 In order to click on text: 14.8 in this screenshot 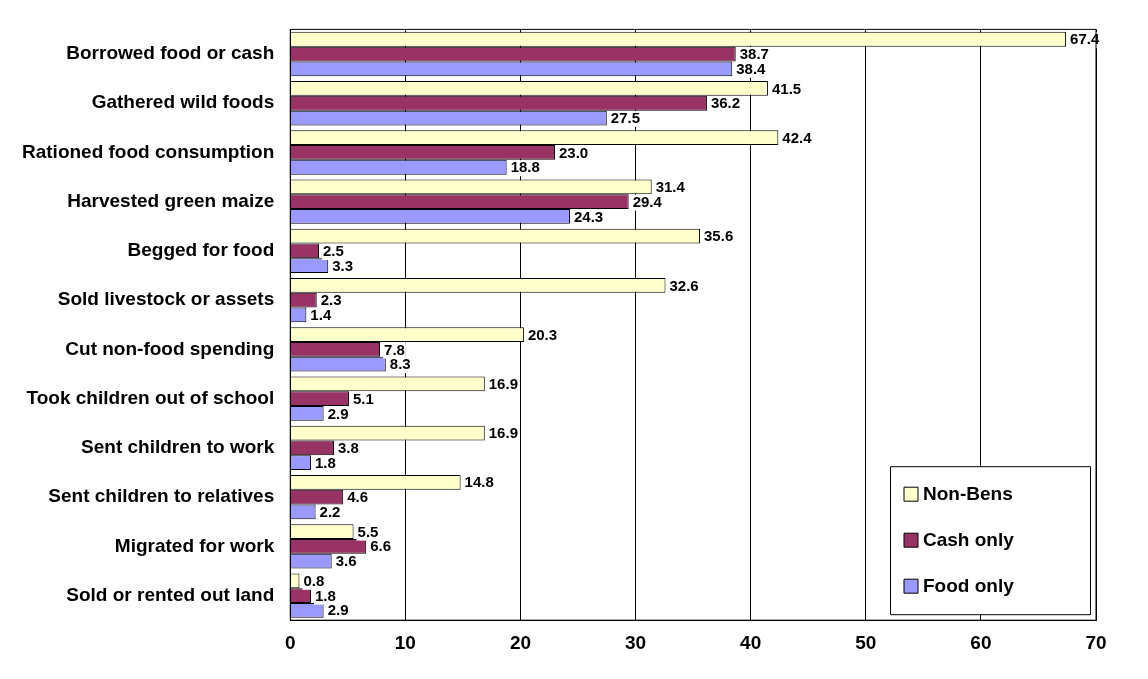, I will do `click(479, 482)`.